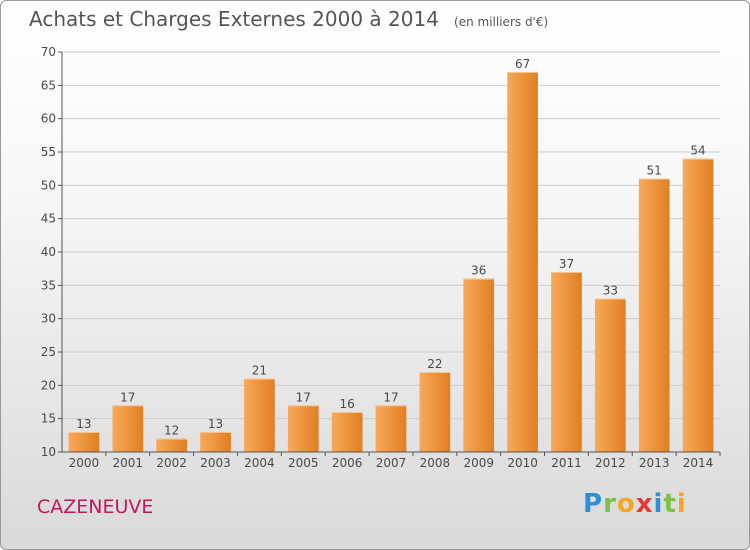 This screenshot has width=750, height=550. Describe the element at coordinates (234, 19) in the screenshot. I see `chart-title: Achats et Charges Externes 2000 à 2014` at that location.